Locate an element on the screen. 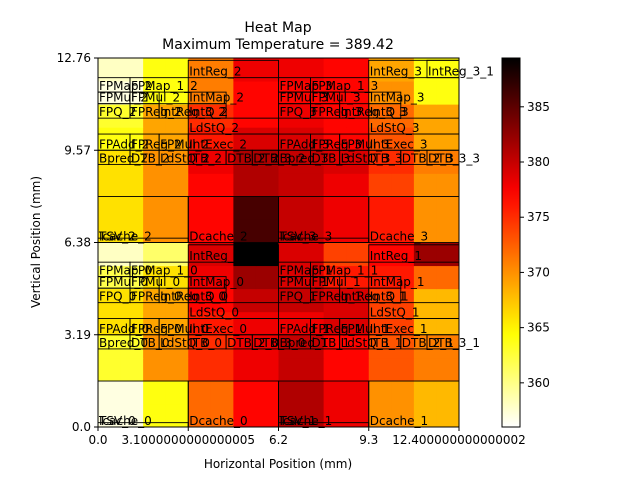  block-label: IntExec_1 is located at coordinates (399, 329).